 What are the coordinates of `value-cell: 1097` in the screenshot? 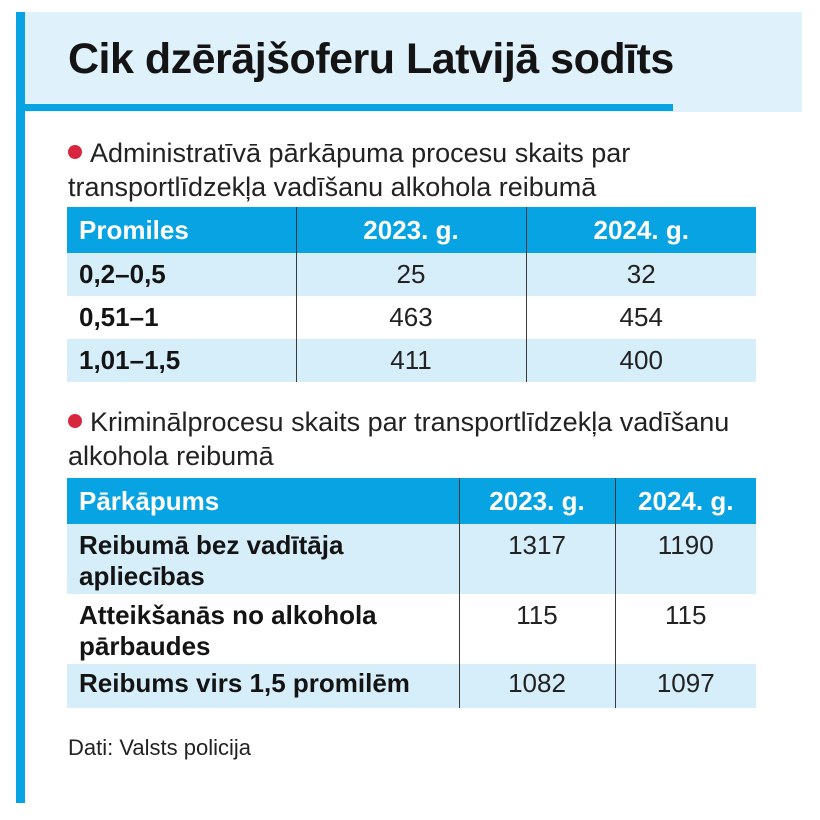 It's located at (685, 686).